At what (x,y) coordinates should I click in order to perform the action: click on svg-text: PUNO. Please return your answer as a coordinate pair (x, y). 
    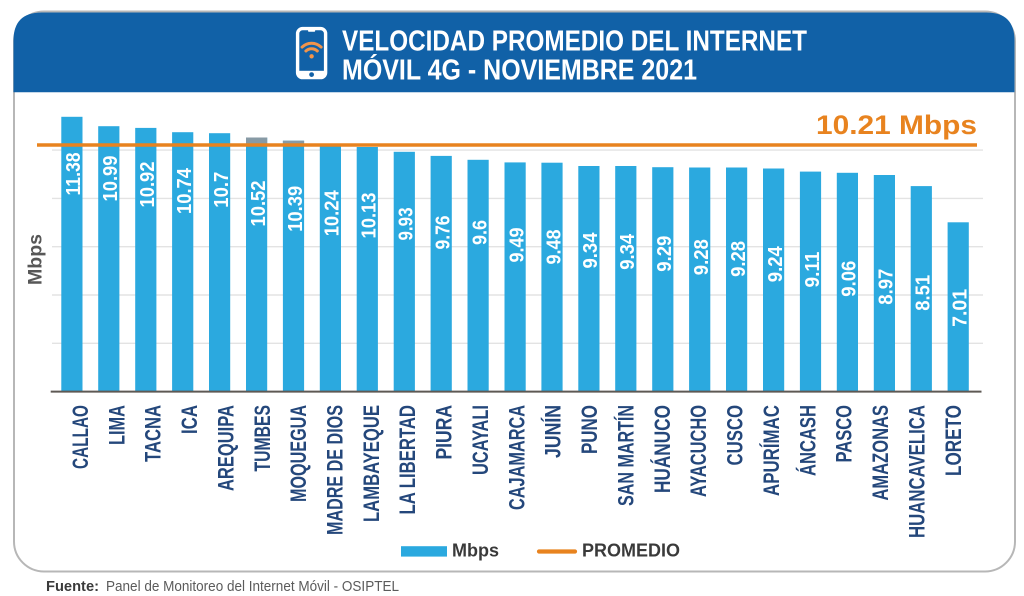
    Looking at the image, I should click on (589, 429).